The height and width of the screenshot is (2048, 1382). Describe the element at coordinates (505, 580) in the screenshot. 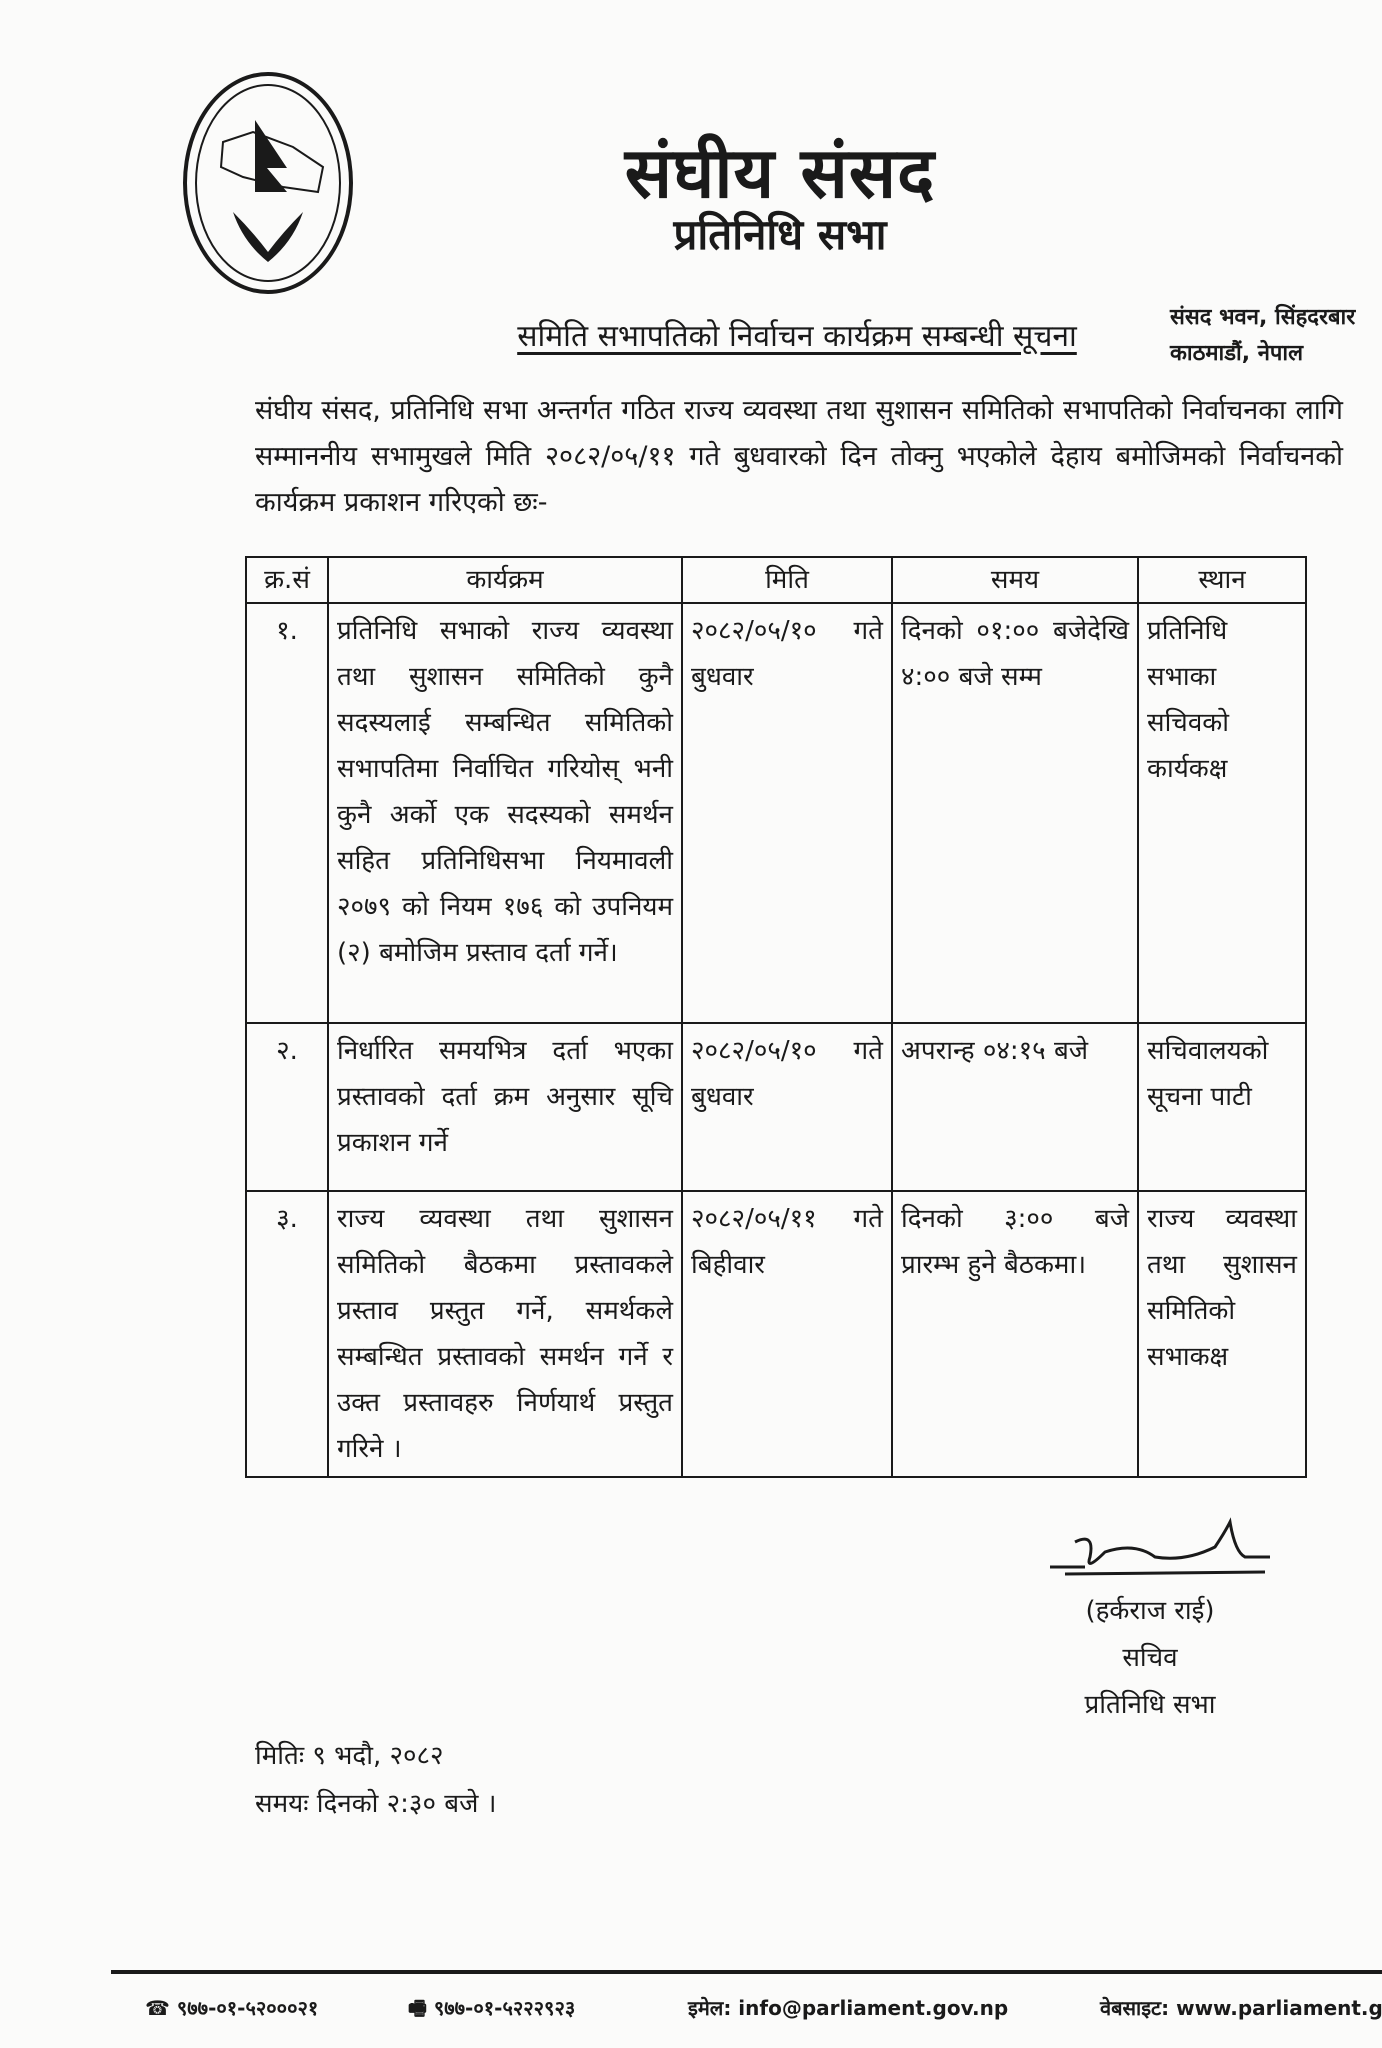

I see `column-header: कार्यक्रम` at that location.